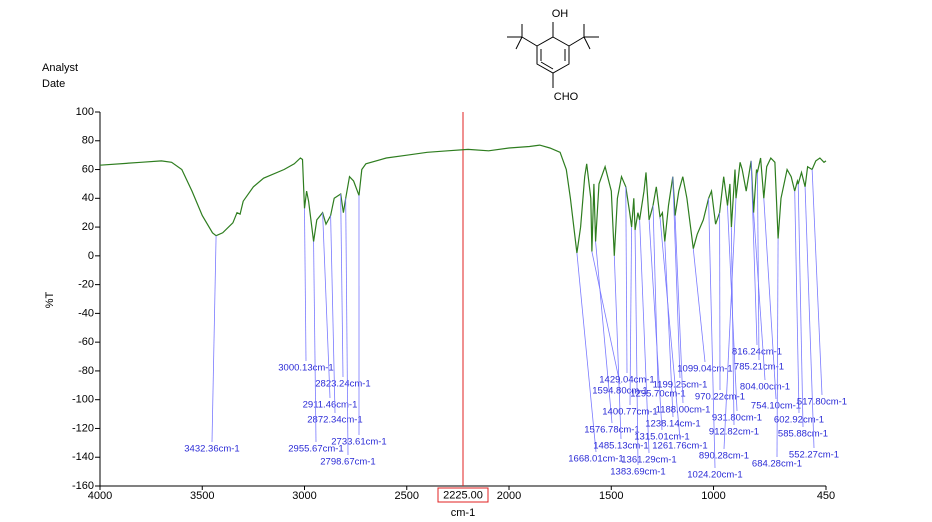 The width and height of the screenshot is (932, 522). I want to click on peak-label: 1485.13cm-1, so click(620, 446).